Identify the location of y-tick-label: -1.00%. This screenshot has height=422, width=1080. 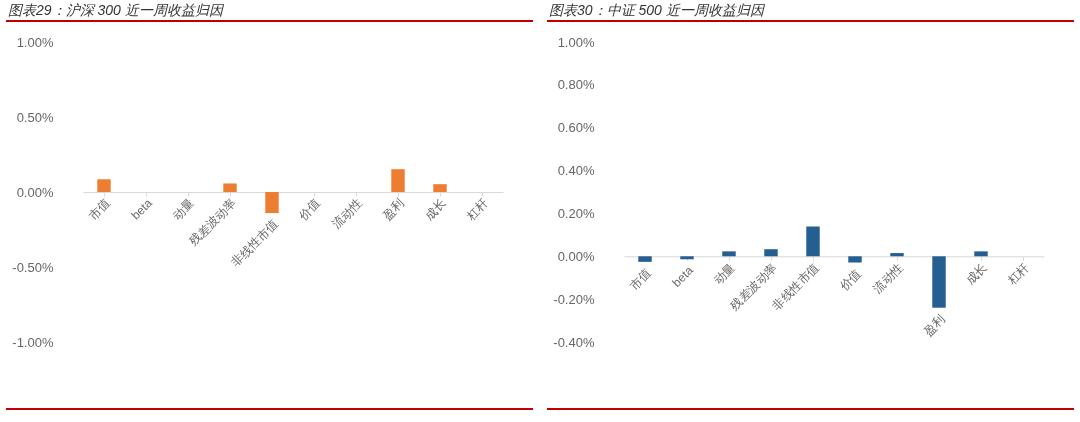
(33, 342).